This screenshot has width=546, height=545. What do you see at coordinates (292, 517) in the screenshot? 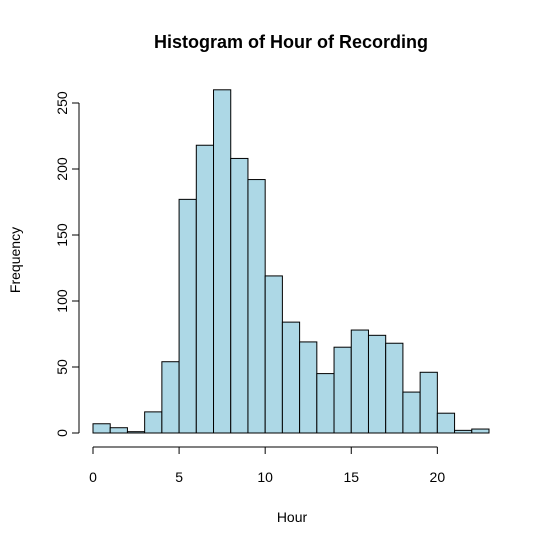
I see `x-axis-label: Hour` at bounding box center [292, 517].